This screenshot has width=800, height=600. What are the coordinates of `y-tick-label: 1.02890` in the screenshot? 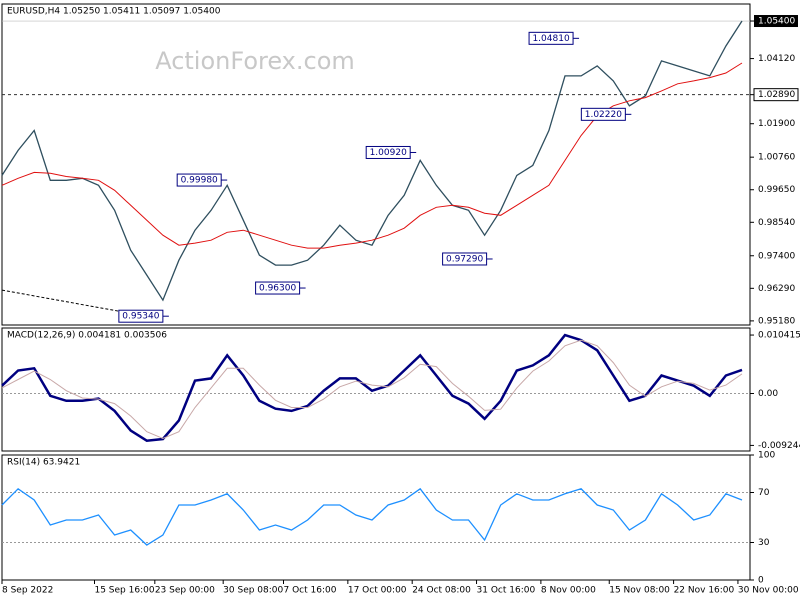 It's located at (776, 95).